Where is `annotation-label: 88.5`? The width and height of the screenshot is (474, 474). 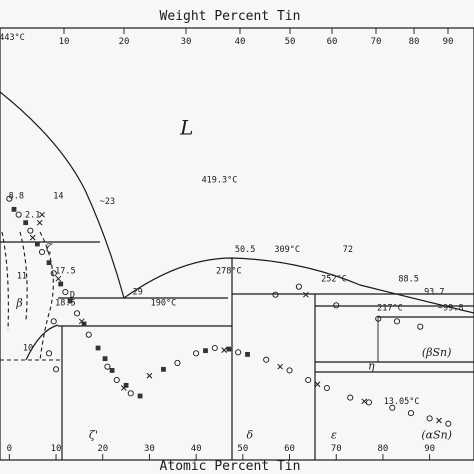
annotation-label: 88.5 is located at coordinates (408, 279).